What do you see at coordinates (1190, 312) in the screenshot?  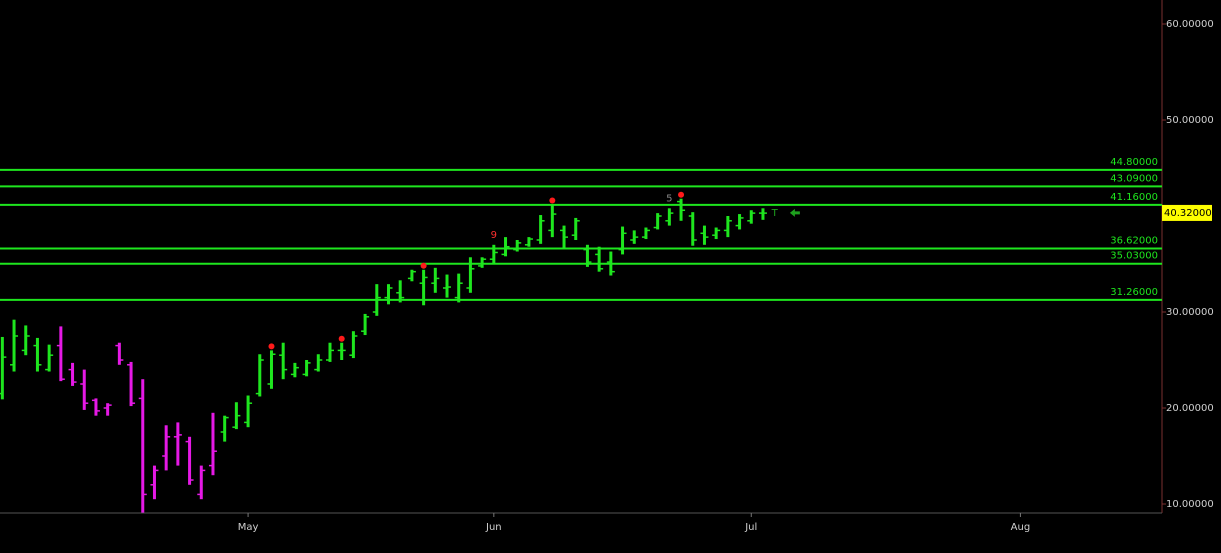 I see `y-tick-label: 30.00000` at bounding box center [1190, 312].